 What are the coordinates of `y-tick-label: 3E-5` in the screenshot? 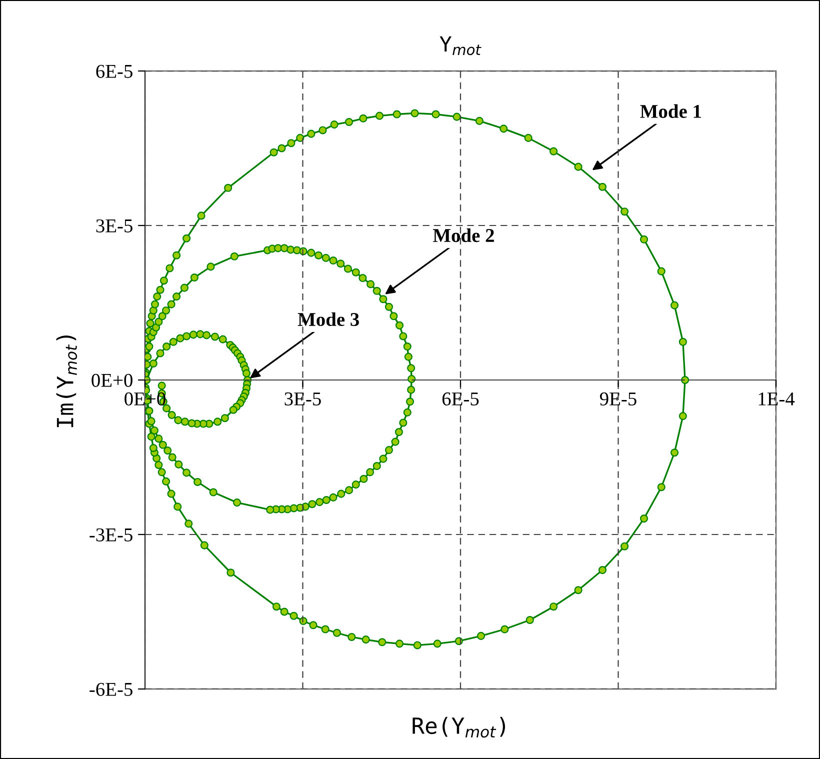 It's located at (114, 225).